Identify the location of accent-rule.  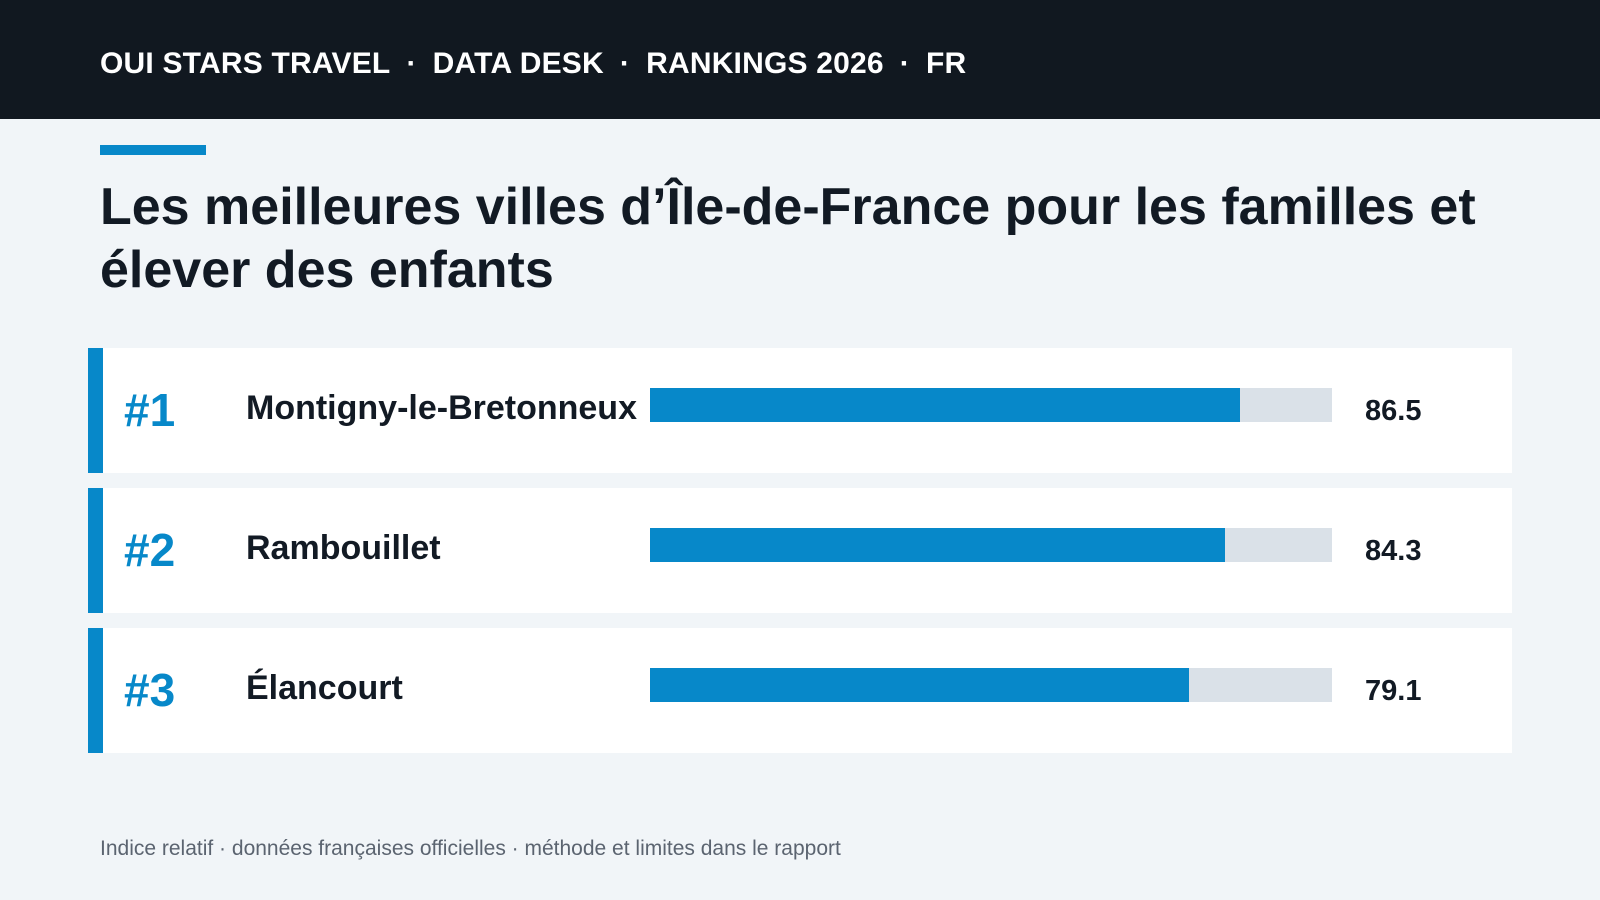
(153, 150).